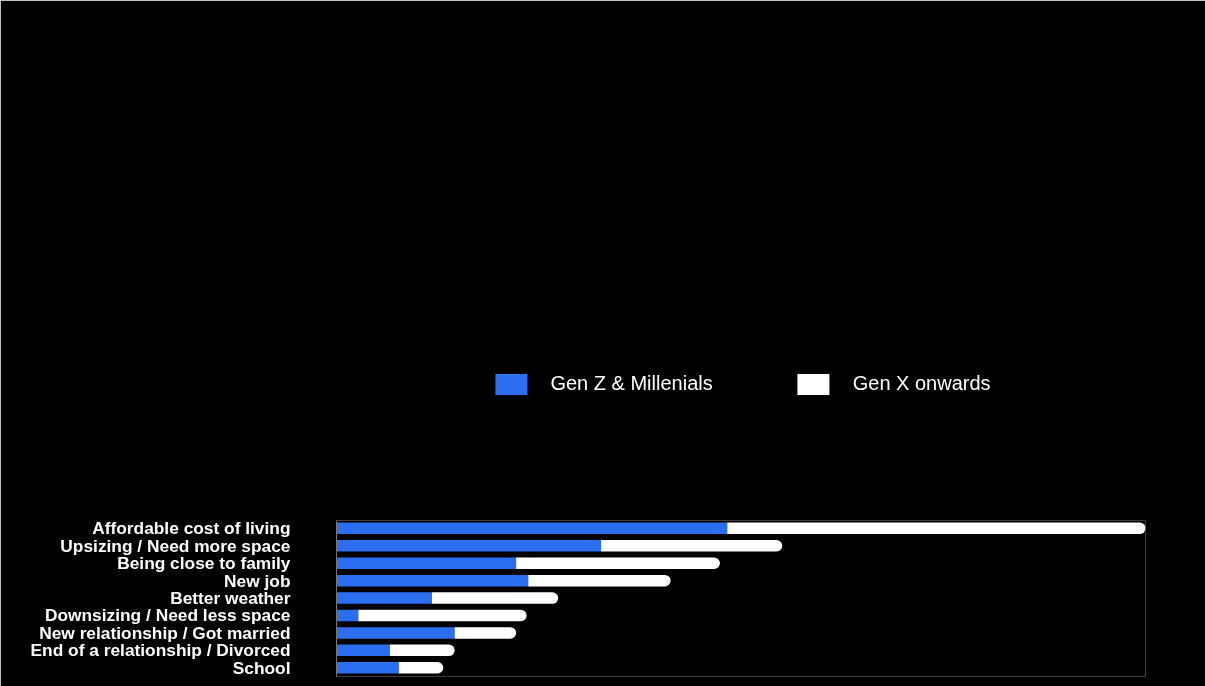 This screenshot has height=686, width=1205. What do you see at coordinates (191, 528) in the screenshot?
I see `y-tick-label: Affordable cost of living` at bounding box center [191, 528].